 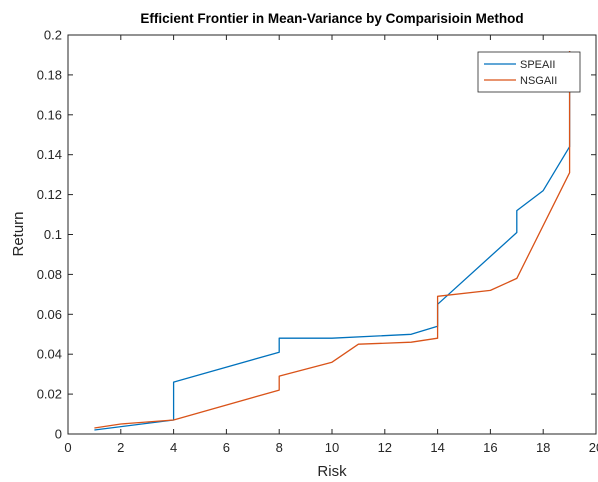 I want to click on y-tick-label: 0.04, so click(x=49, y=354).